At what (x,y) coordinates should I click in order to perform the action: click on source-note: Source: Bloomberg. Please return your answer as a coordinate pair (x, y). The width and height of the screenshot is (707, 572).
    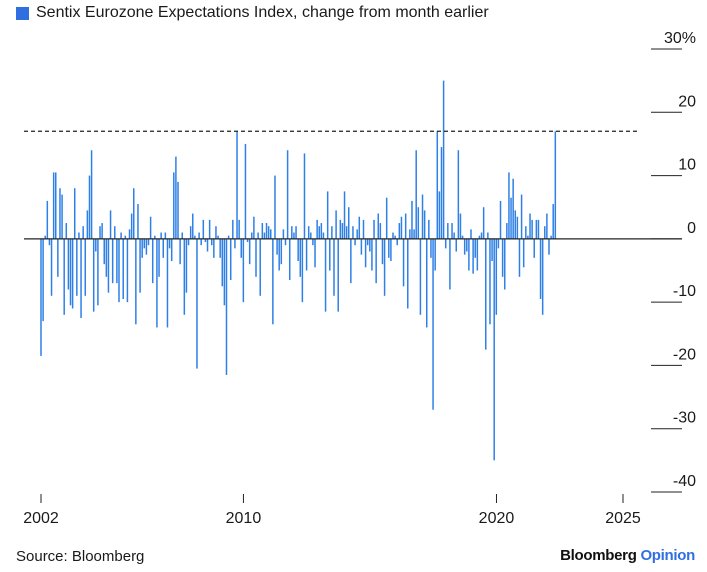
    Looking at the image, I should click on (80, 556).